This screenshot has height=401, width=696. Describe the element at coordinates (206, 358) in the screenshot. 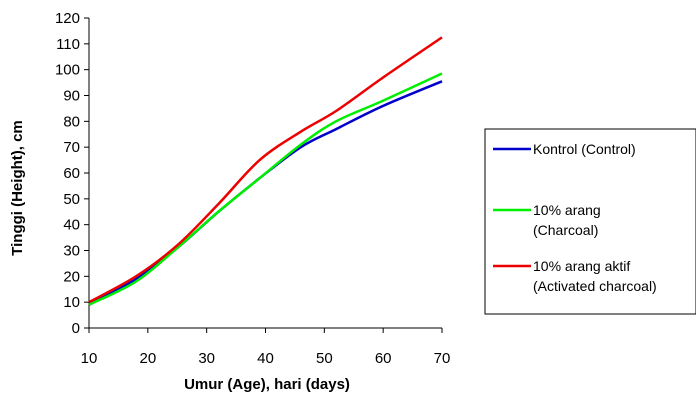

I see `x-tick-label: 30` at that location.